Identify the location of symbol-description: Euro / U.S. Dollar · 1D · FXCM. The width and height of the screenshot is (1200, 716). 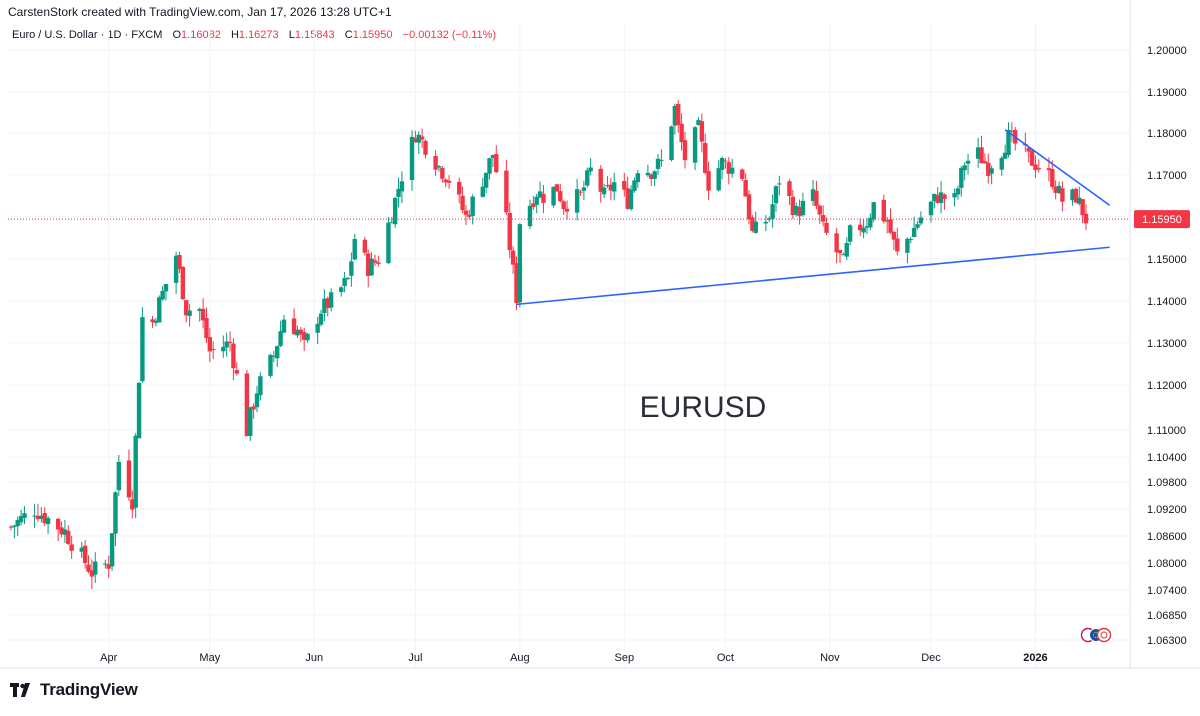
(87, 35).